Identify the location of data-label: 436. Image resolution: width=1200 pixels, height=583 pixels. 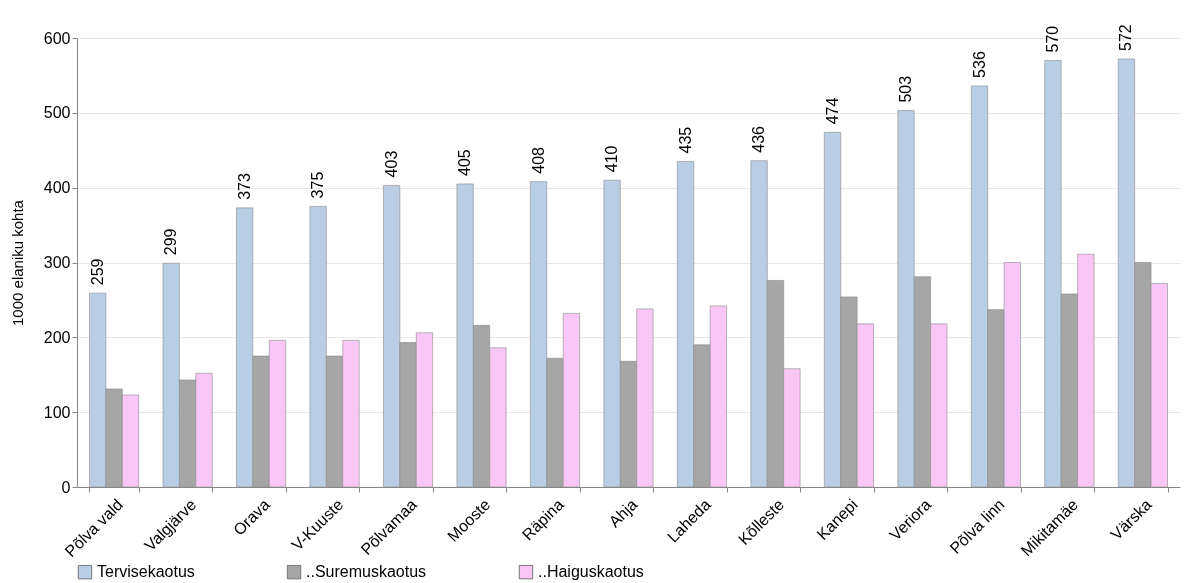
(759, 139).